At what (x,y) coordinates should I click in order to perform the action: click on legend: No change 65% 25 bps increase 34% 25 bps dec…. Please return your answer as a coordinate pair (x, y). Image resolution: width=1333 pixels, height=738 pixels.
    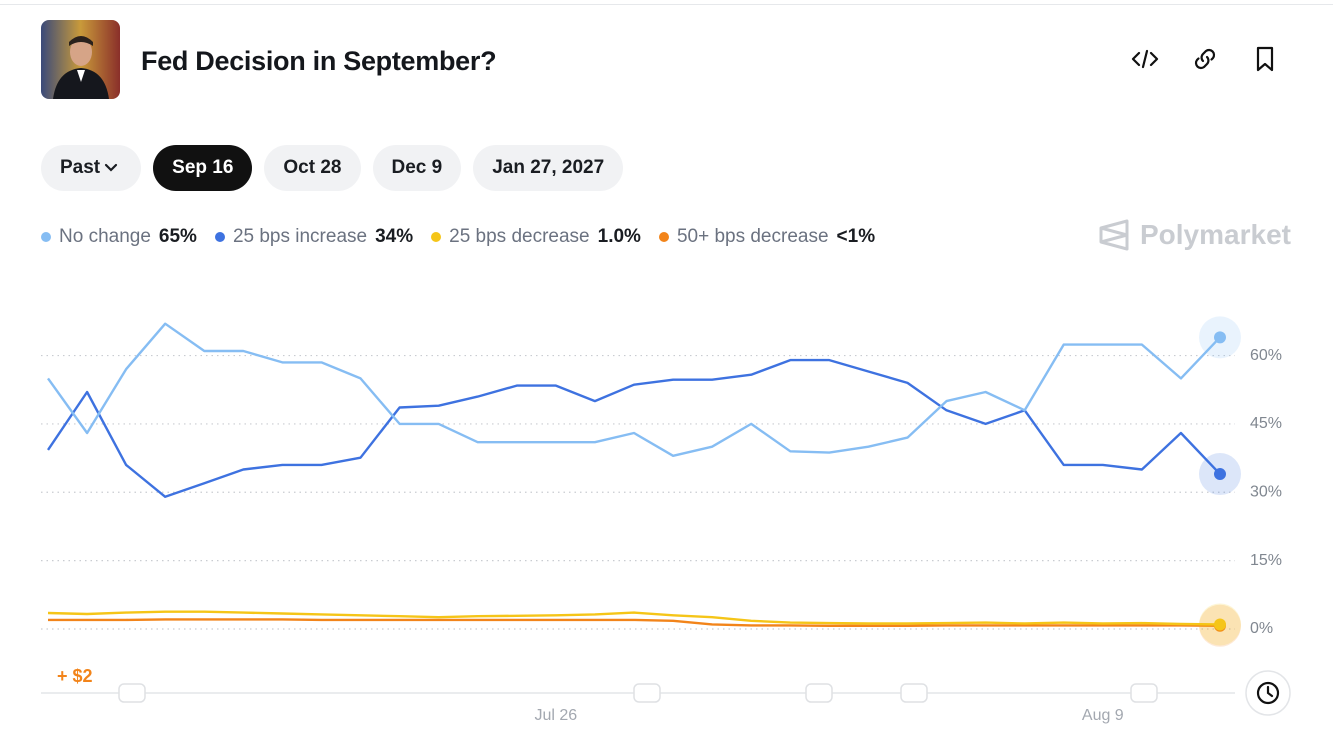
    Looking at the image, I should click on (458, 237).